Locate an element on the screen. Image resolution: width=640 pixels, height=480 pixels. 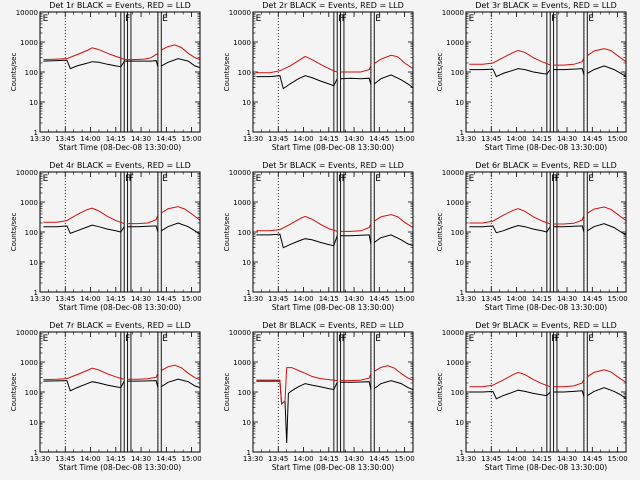
panel-title: Det 8r BLACK = Events, RED = LLD is located at coordinates (333, 325).